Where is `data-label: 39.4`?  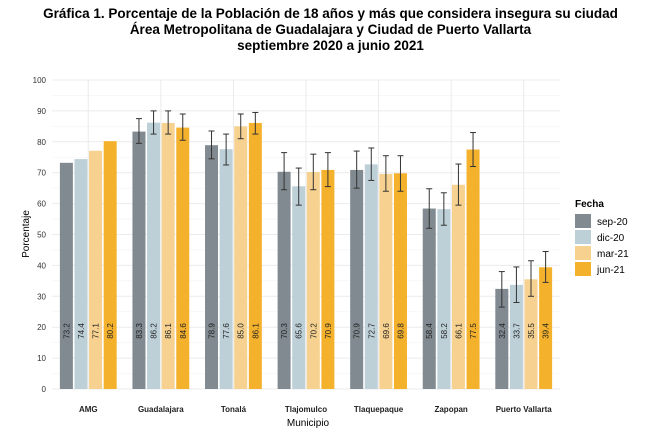
data-label: 39.4 is located at coordinates (546, 331).